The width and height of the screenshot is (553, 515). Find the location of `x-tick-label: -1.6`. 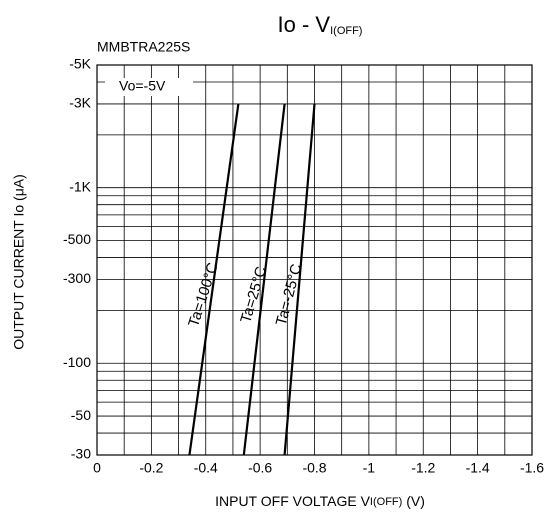

x-tick-label: -1.6 is located at coordinates (532, 468).